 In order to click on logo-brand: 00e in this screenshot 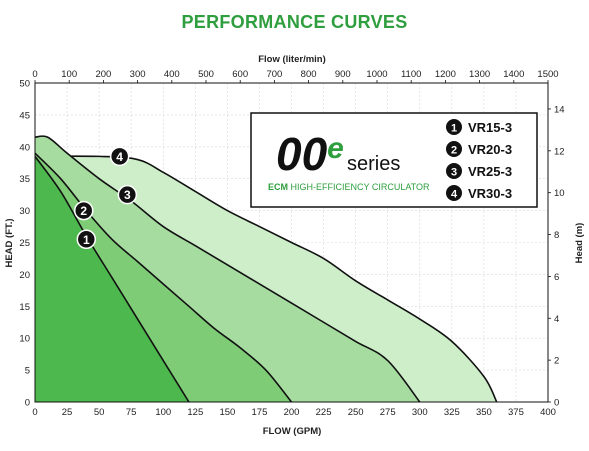, I will do `click(310, 154)`.